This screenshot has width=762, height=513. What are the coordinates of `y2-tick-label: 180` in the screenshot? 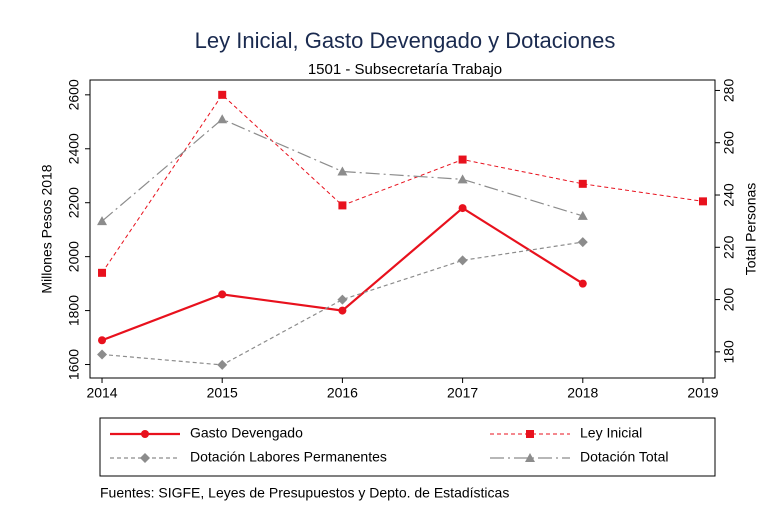 It's located at (729, 352).